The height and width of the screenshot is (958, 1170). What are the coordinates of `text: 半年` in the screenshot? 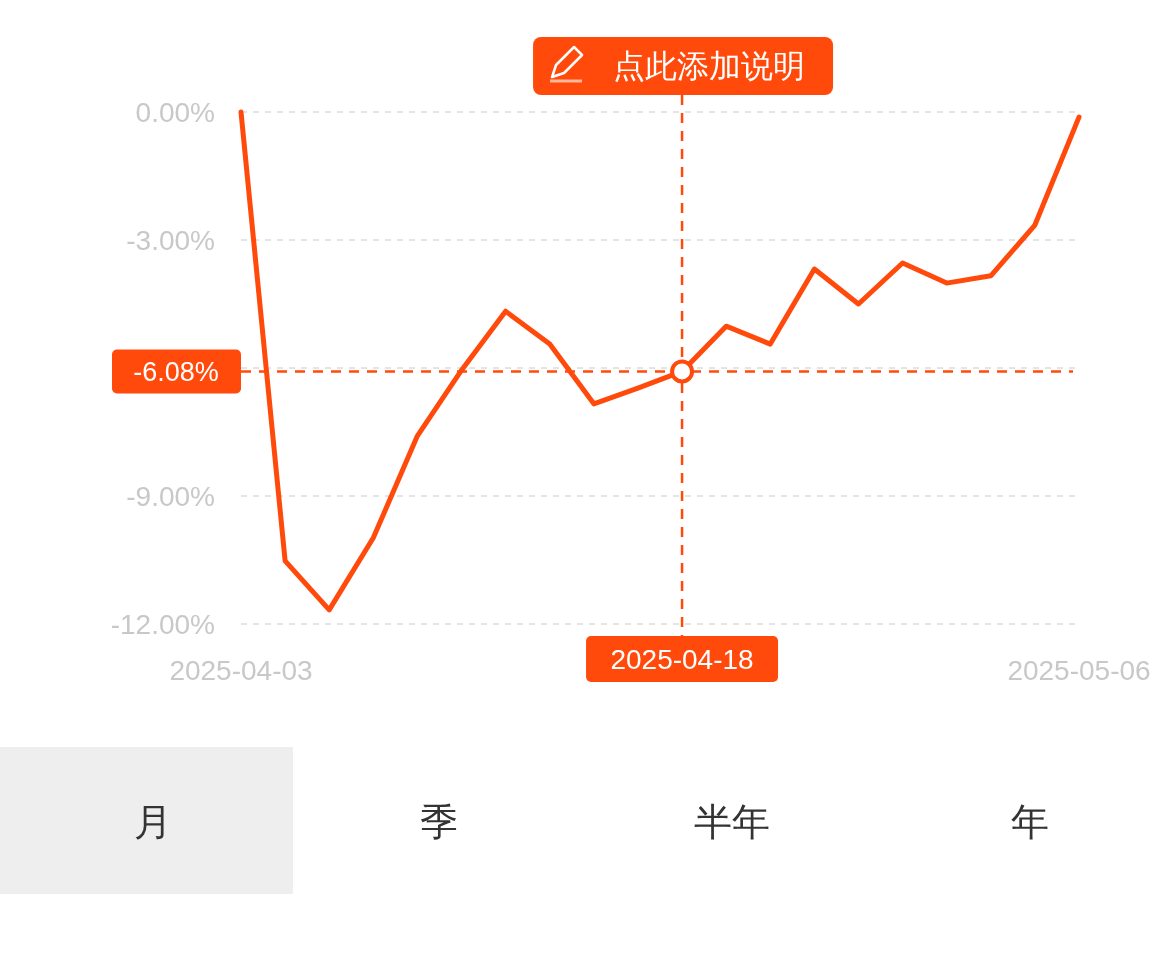 It's located at (732, 822).